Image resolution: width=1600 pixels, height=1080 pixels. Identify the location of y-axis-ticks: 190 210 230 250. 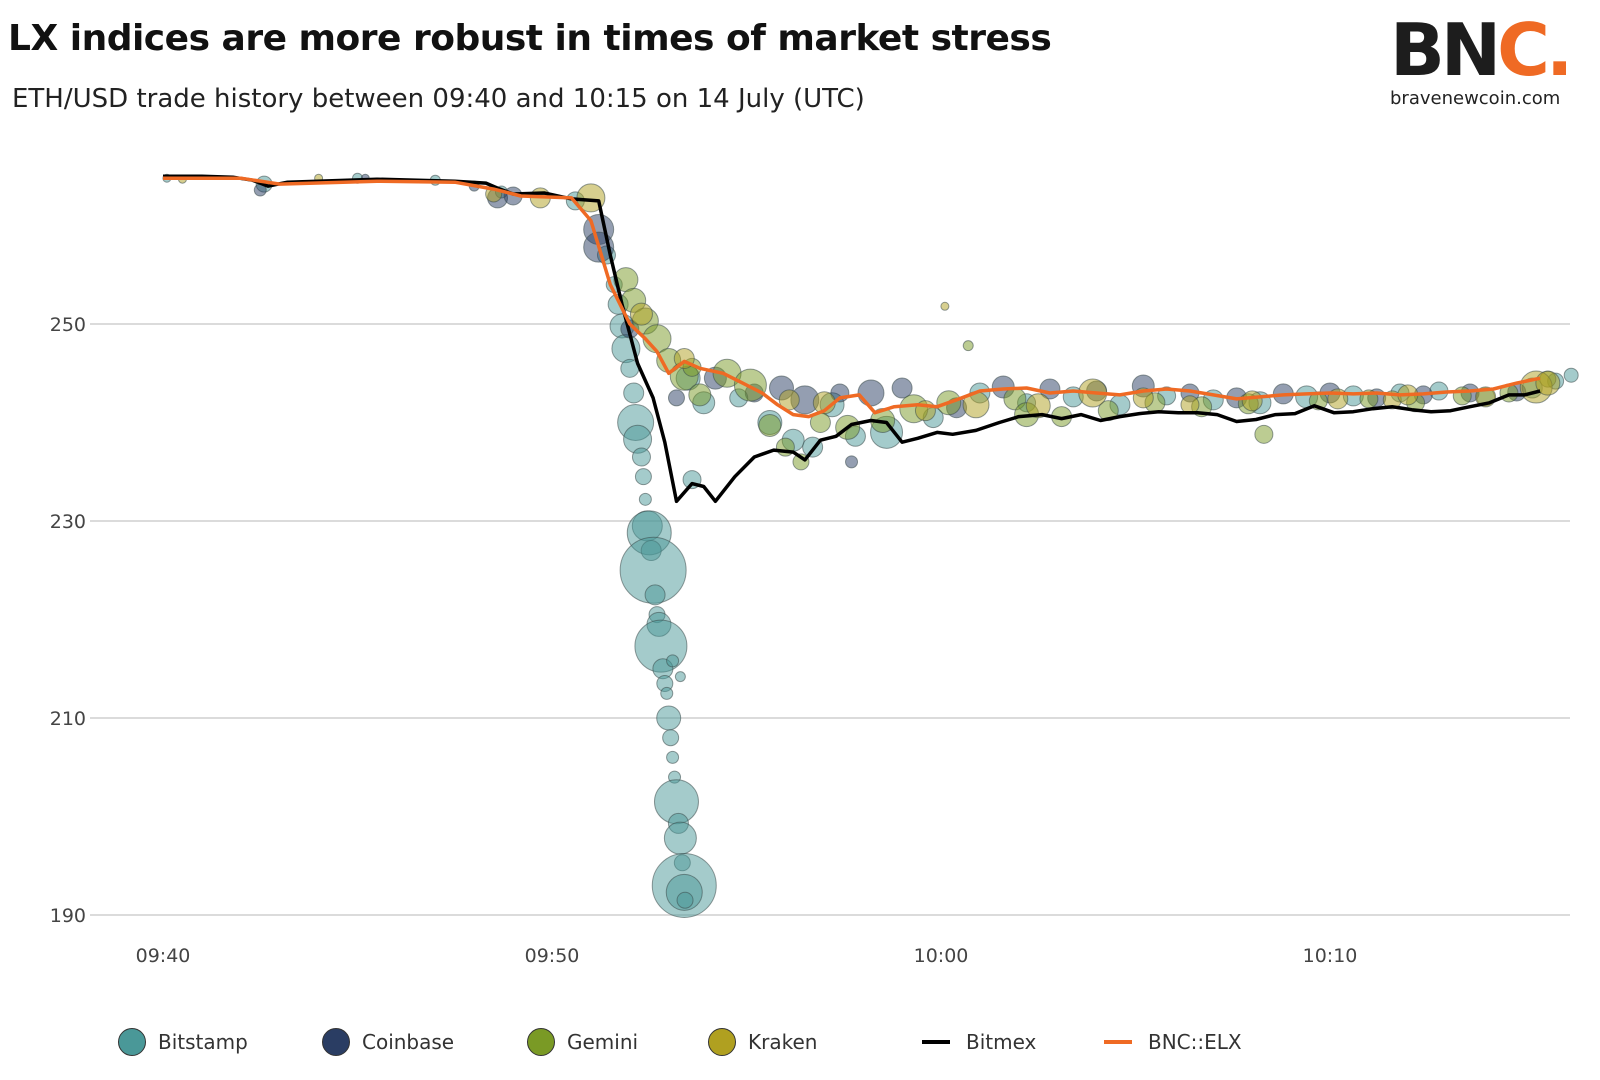
(68, 620).